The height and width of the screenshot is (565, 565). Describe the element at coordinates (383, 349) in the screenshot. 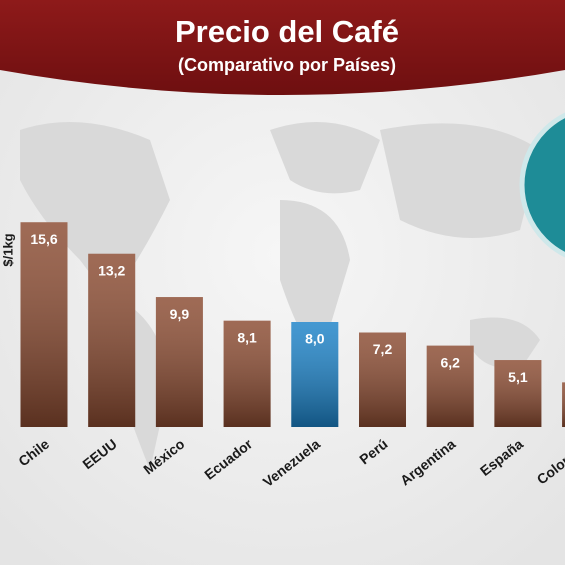

I see `value-label: 7,2` at that location.